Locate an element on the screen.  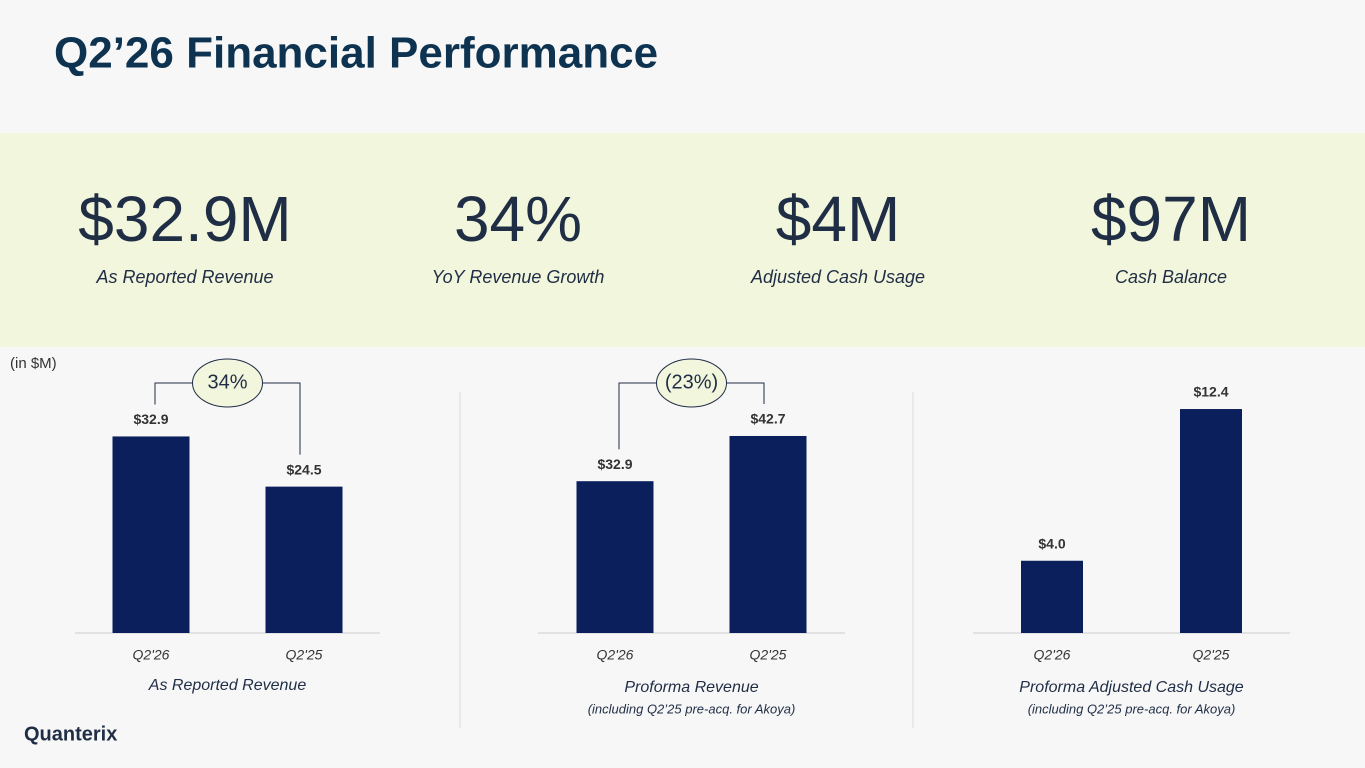
data-label: $12.4 is located at coordinates (1210, 392).